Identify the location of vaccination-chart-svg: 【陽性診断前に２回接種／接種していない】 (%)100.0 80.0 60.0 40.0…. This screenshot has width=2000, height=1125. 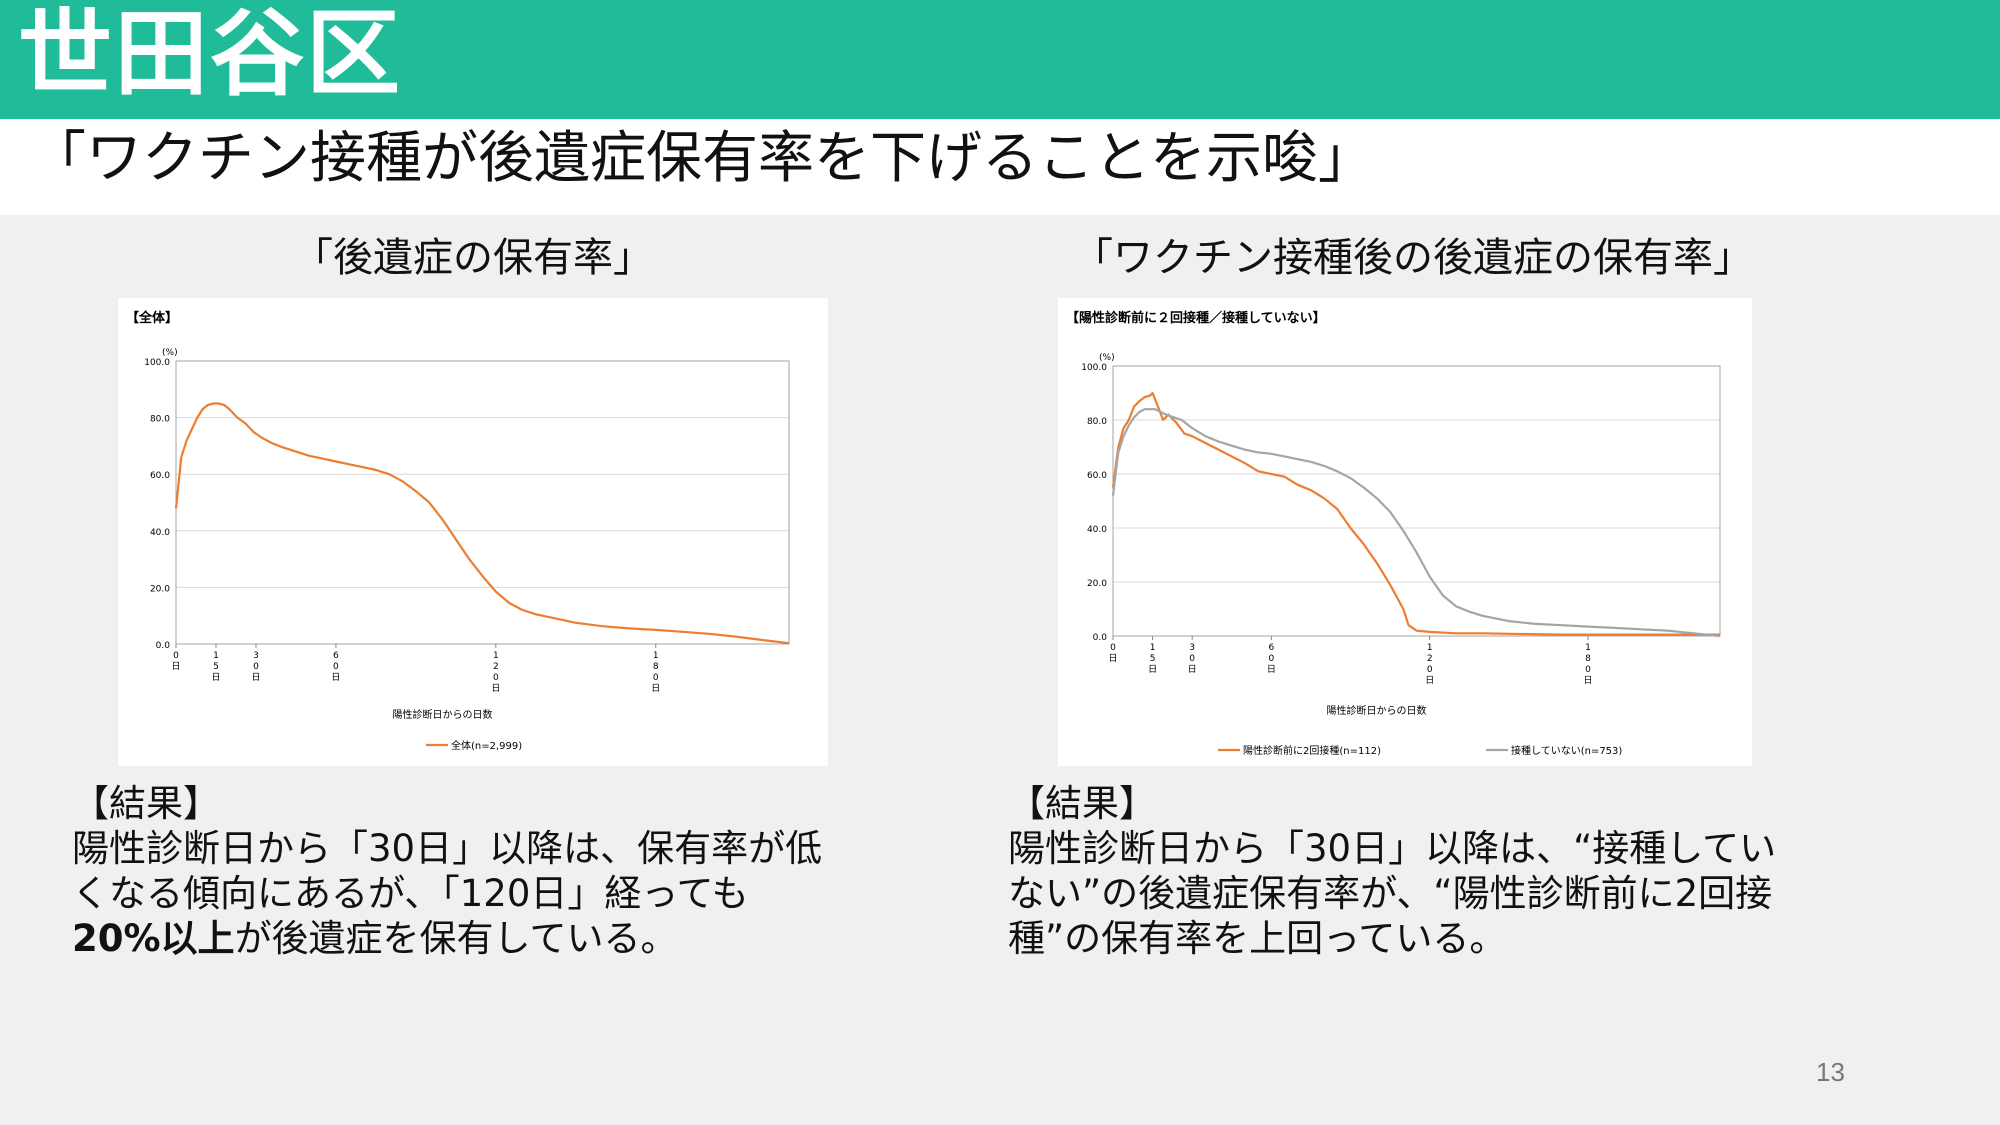
(1393, 533).